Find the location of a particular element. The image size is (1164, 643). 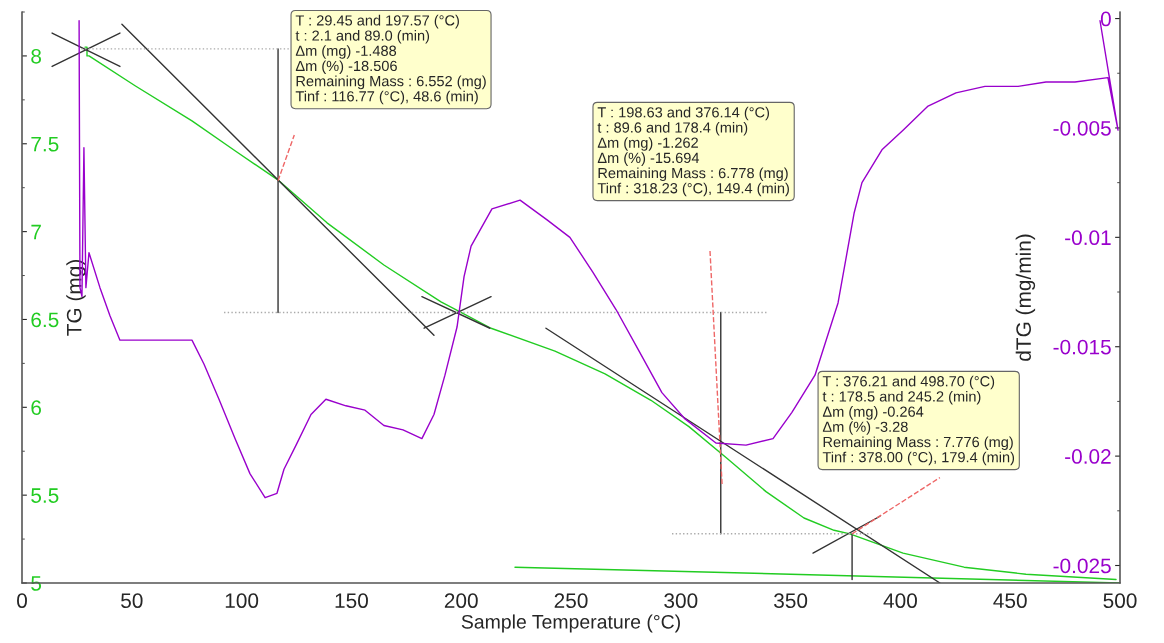

y2-tick-label: -0.02 is located at coordinates (1088, 456).